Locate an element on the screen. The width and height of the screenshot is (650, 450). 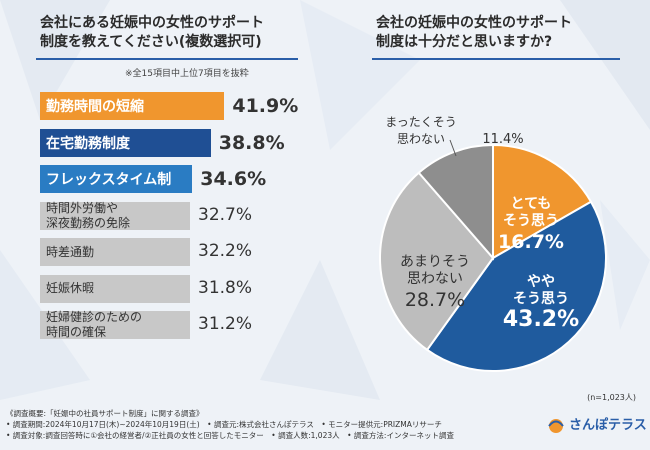
left-title-line2: 制度を教えてください(複数選択可) is located at coordinates (151, 42).